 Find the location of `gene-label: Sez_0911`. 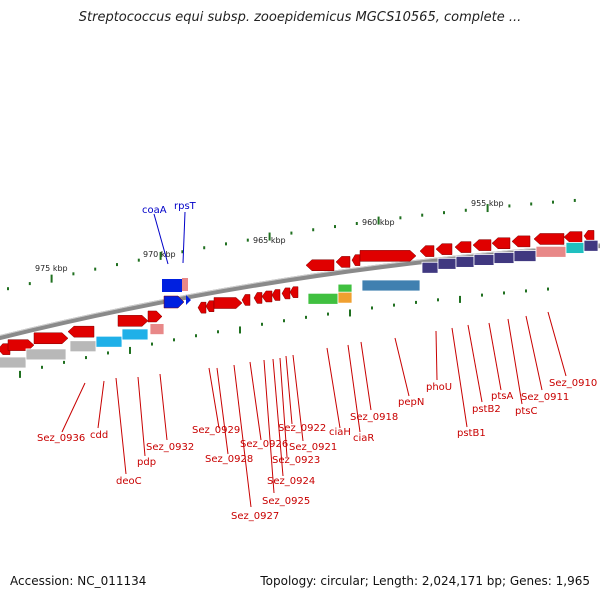

gene-label: Sez_0911 is located at coordinates (545, 397).